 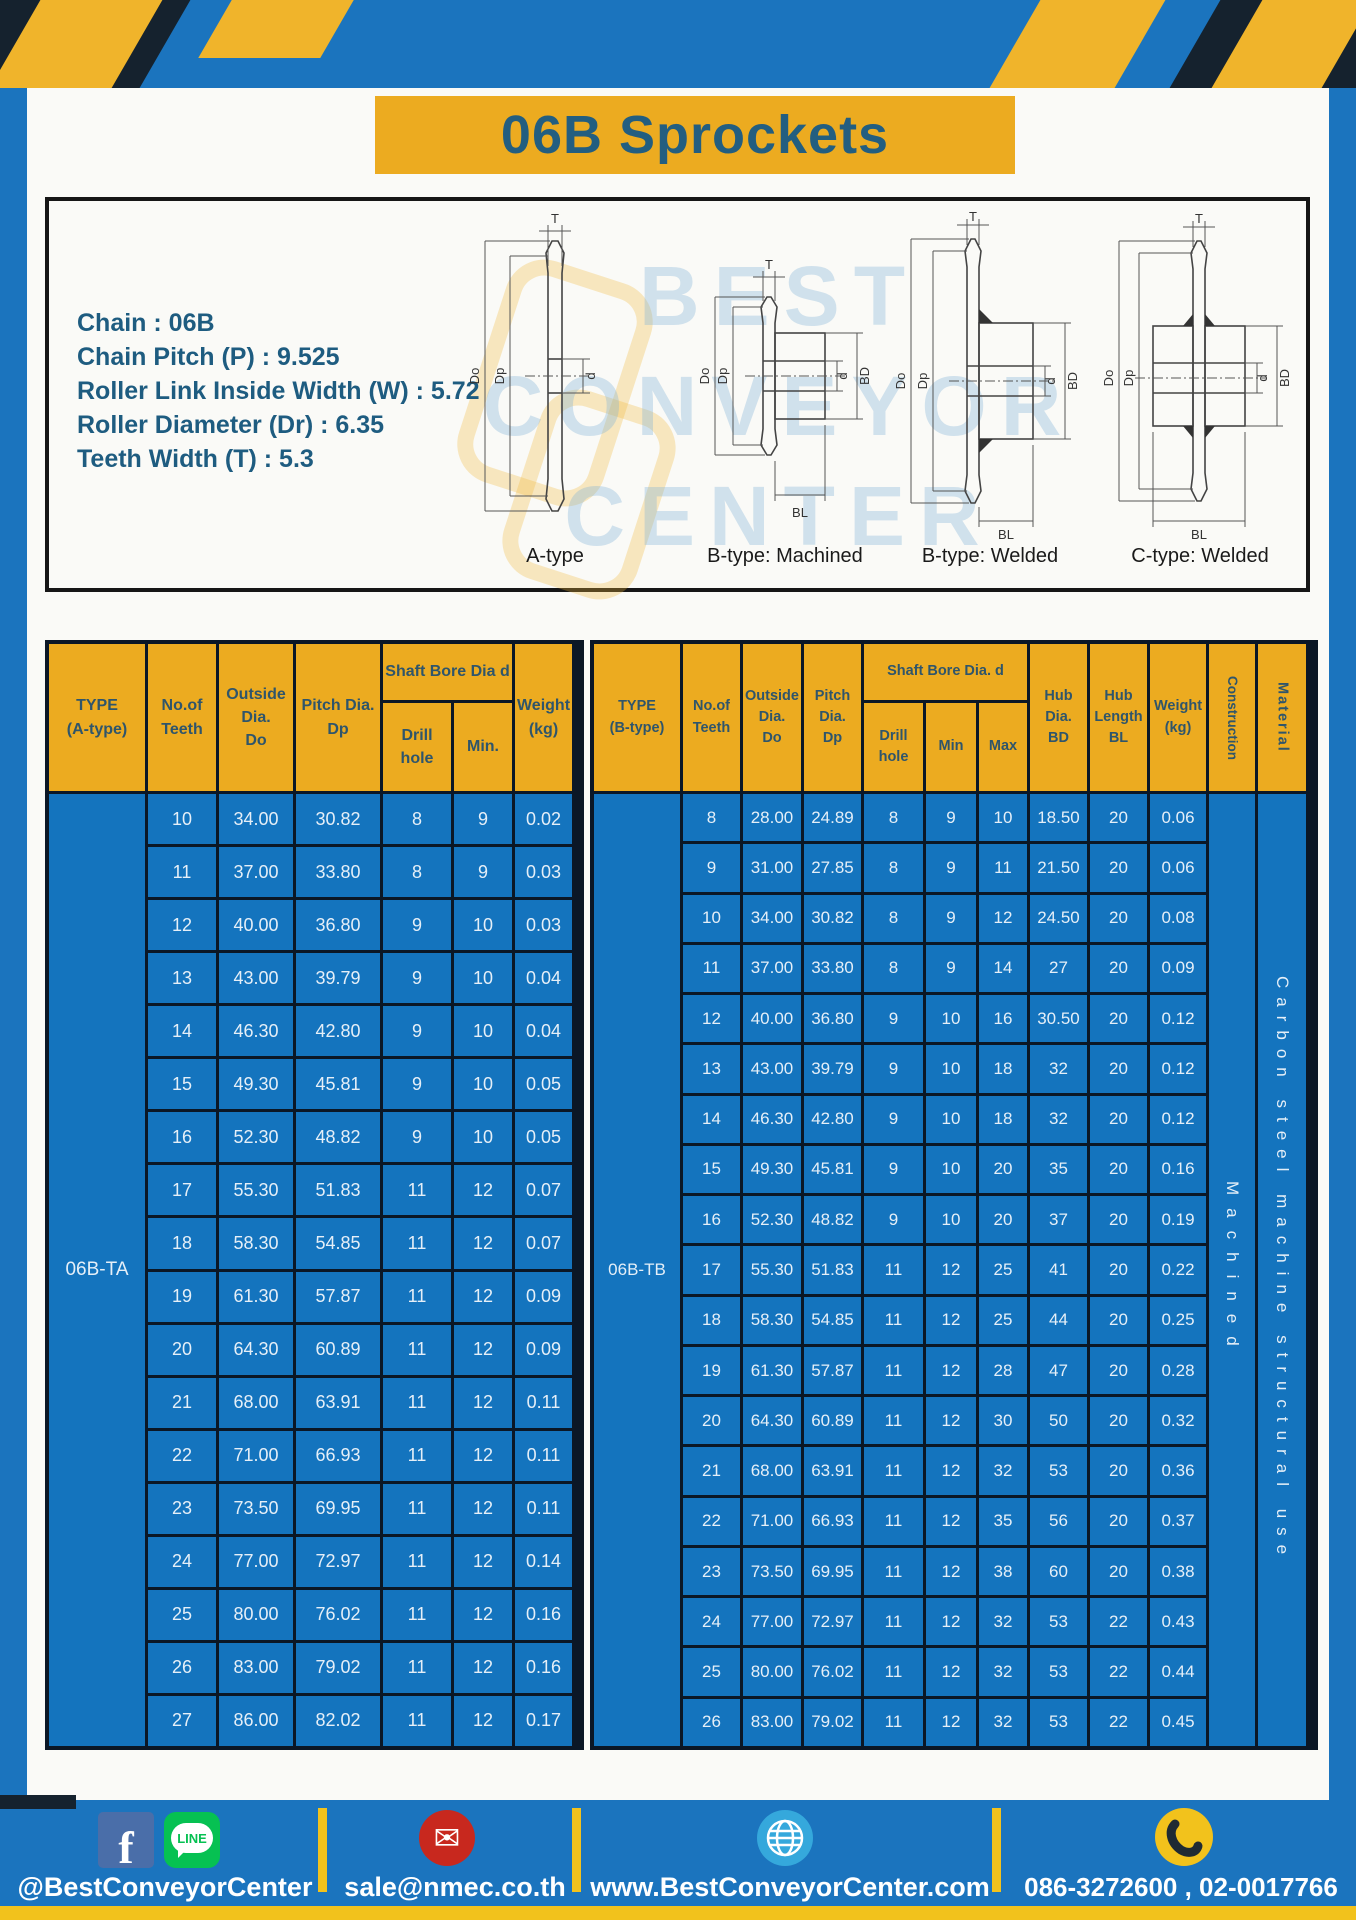 I want to click on figure-b-type-machined: T Do Dp d BD BL B-type:, so click(x=785, y=389).